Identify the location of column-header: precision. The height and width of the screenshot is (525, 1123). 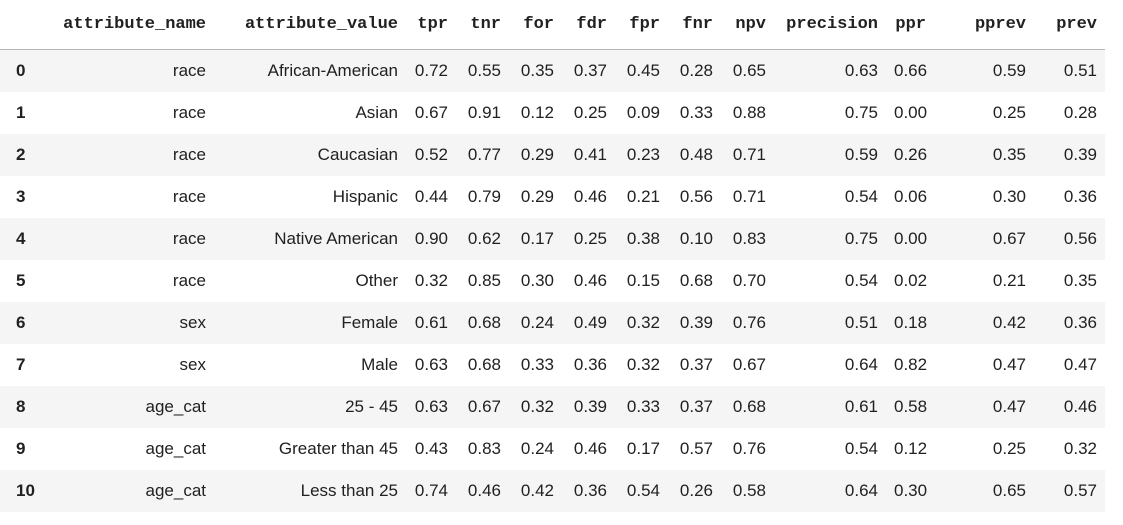
(830, 25).